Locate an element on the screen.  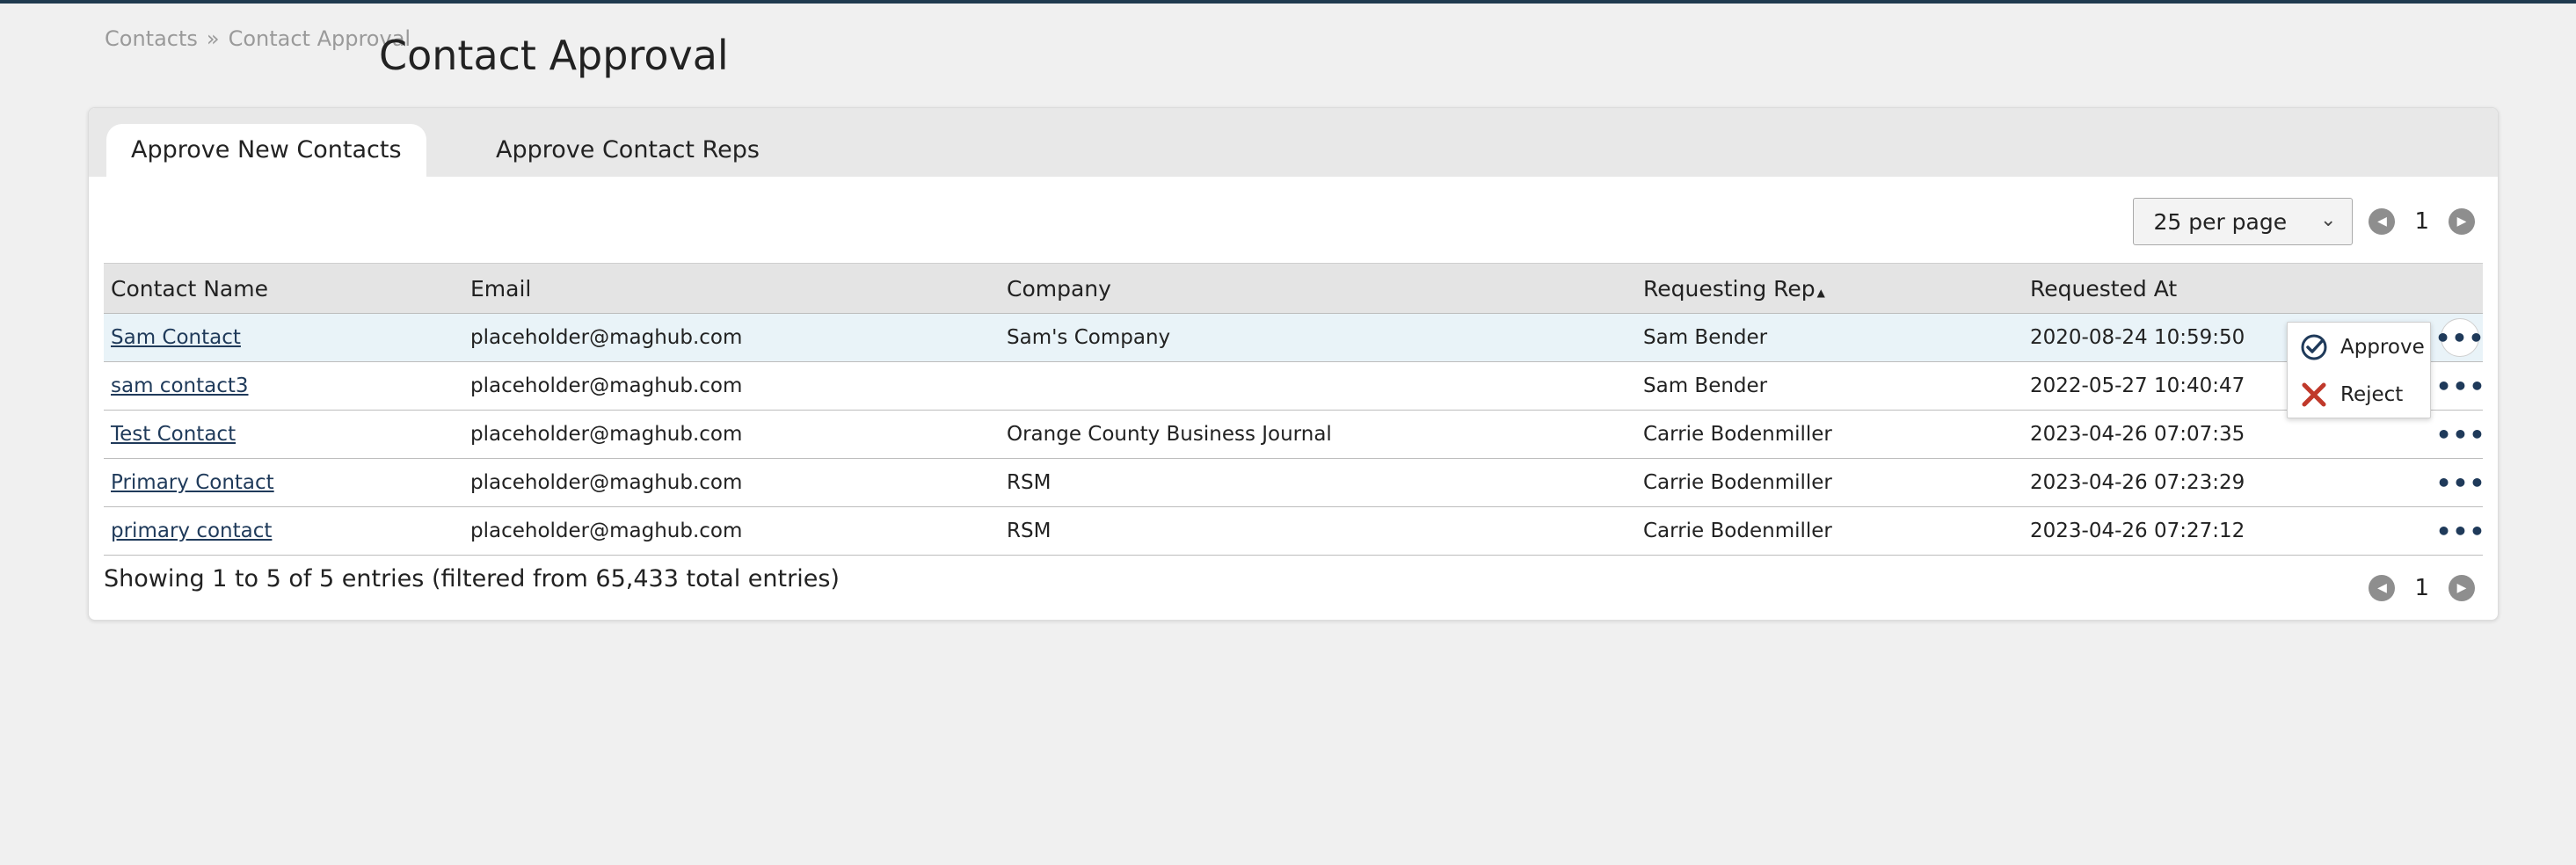
tab-approve-contact-reps: Approve Contact Reps is located at coordinates (628, 150).